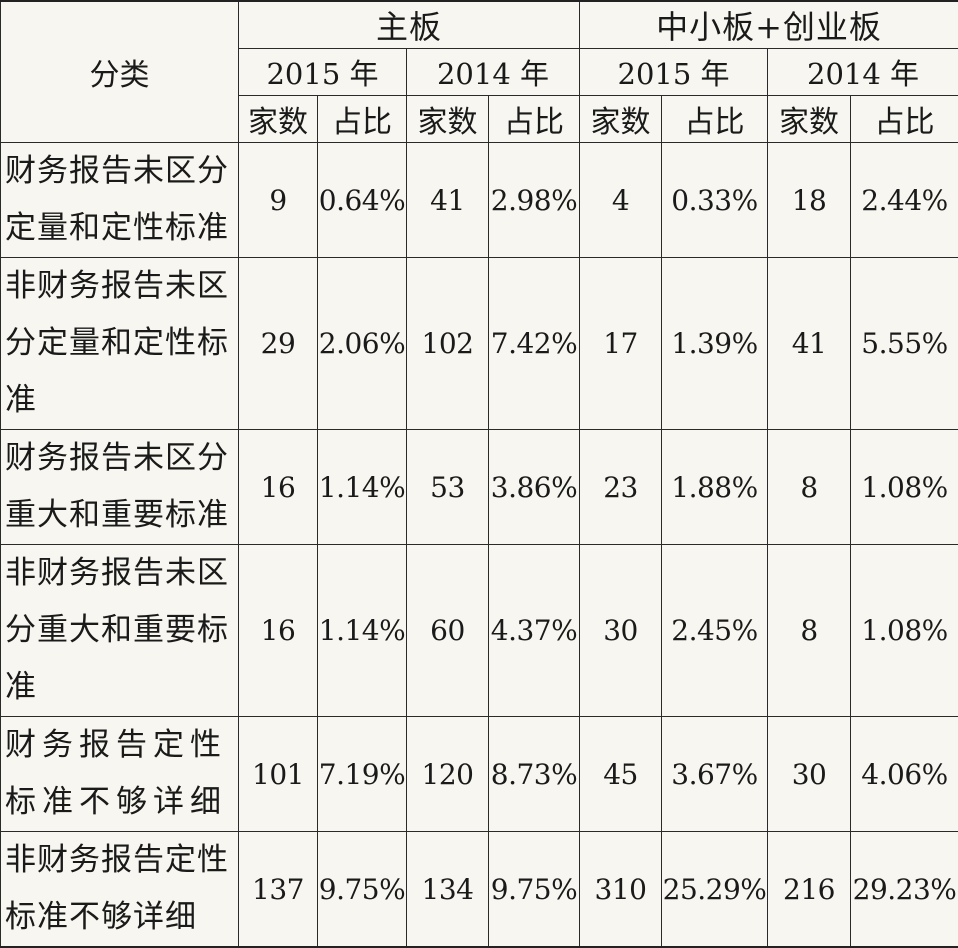 The image size is (958, 948). Describe the element at coordinates (621, 487) in the screenshot. I see `table-cell: 23` at that location.